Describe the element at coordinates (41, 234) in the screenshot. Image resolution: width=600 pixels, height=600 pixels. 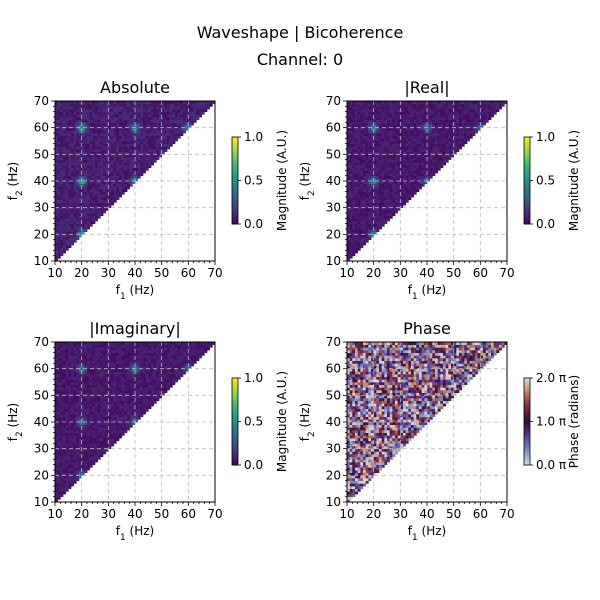
I see `y-tick-label: 20` at that location.